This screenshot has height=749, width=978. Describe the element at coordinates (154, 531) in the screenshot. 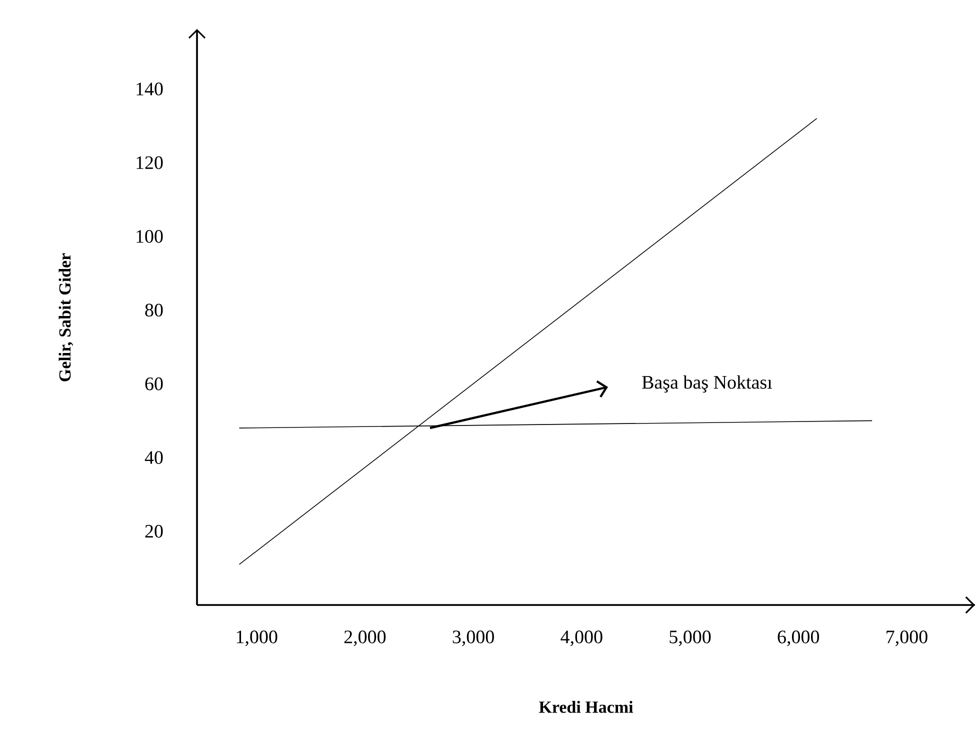

I see `y-tick-label: 20` at that location.